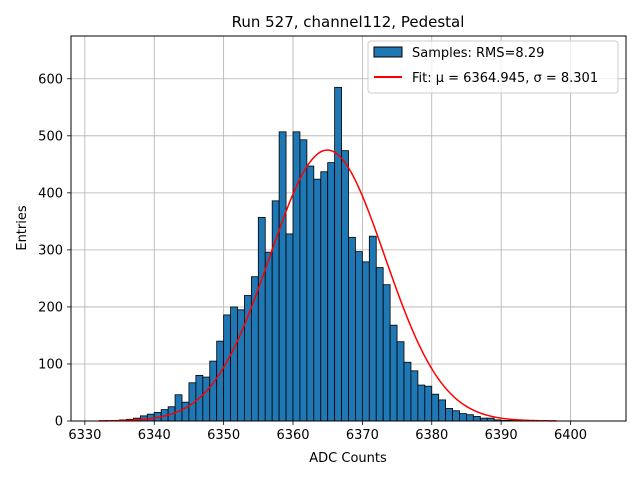  Describe the element at coordinates (505, 78) in the screenshot. I see `legend-fit-label: Fit: μ = 6364.945, σ = 8.301` at that location.